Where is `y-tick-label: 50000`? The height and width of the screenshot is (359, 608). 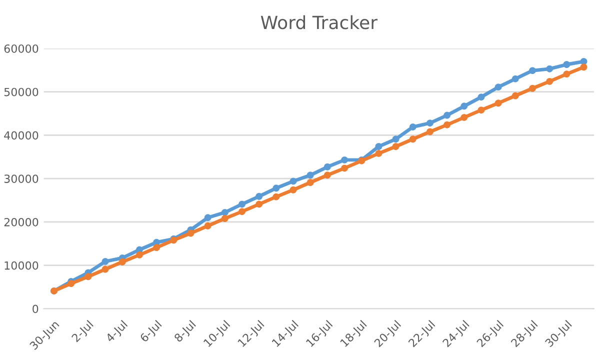 y-tick-label: 50000 is located at coordinates (21, 92).